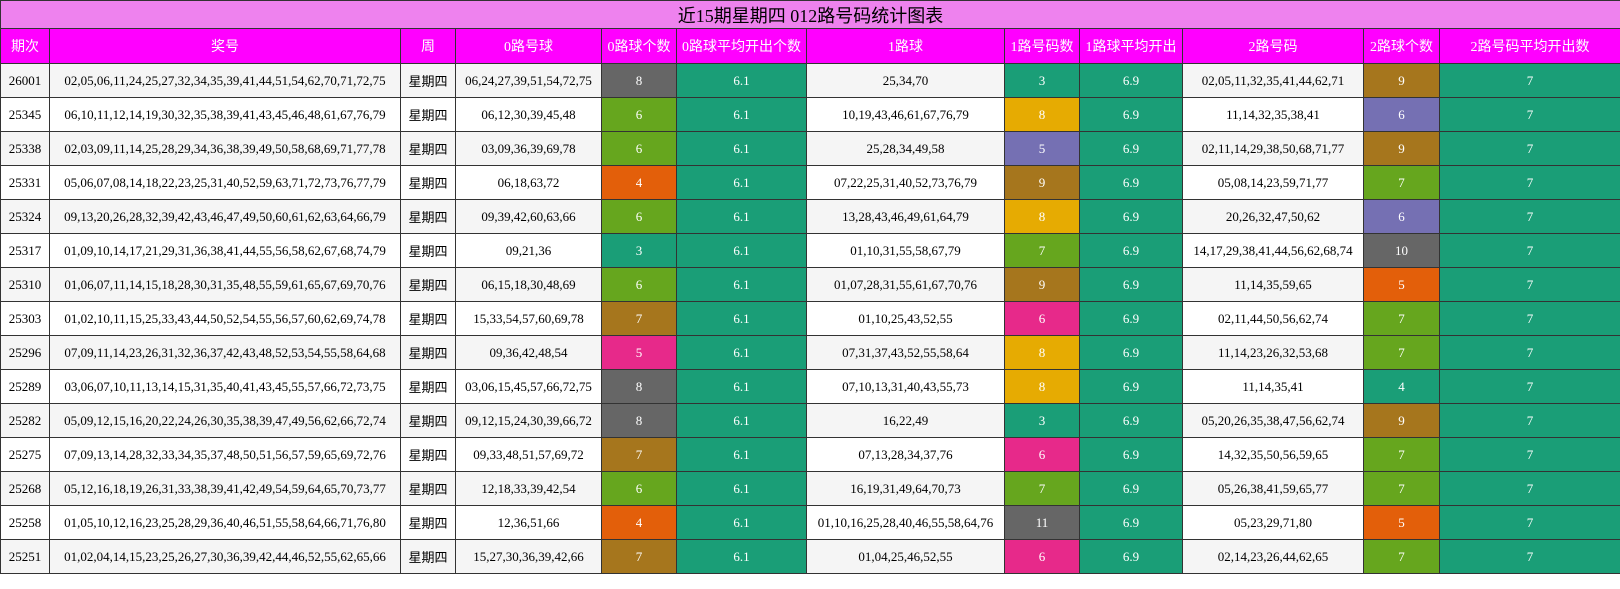  What do you see at coordinates (905, 522) in the screenshot?
I see `route1-numbers-cell: 01,10,16,25,28,40,46,55,58,64,76` at bounding box center [905, 522].